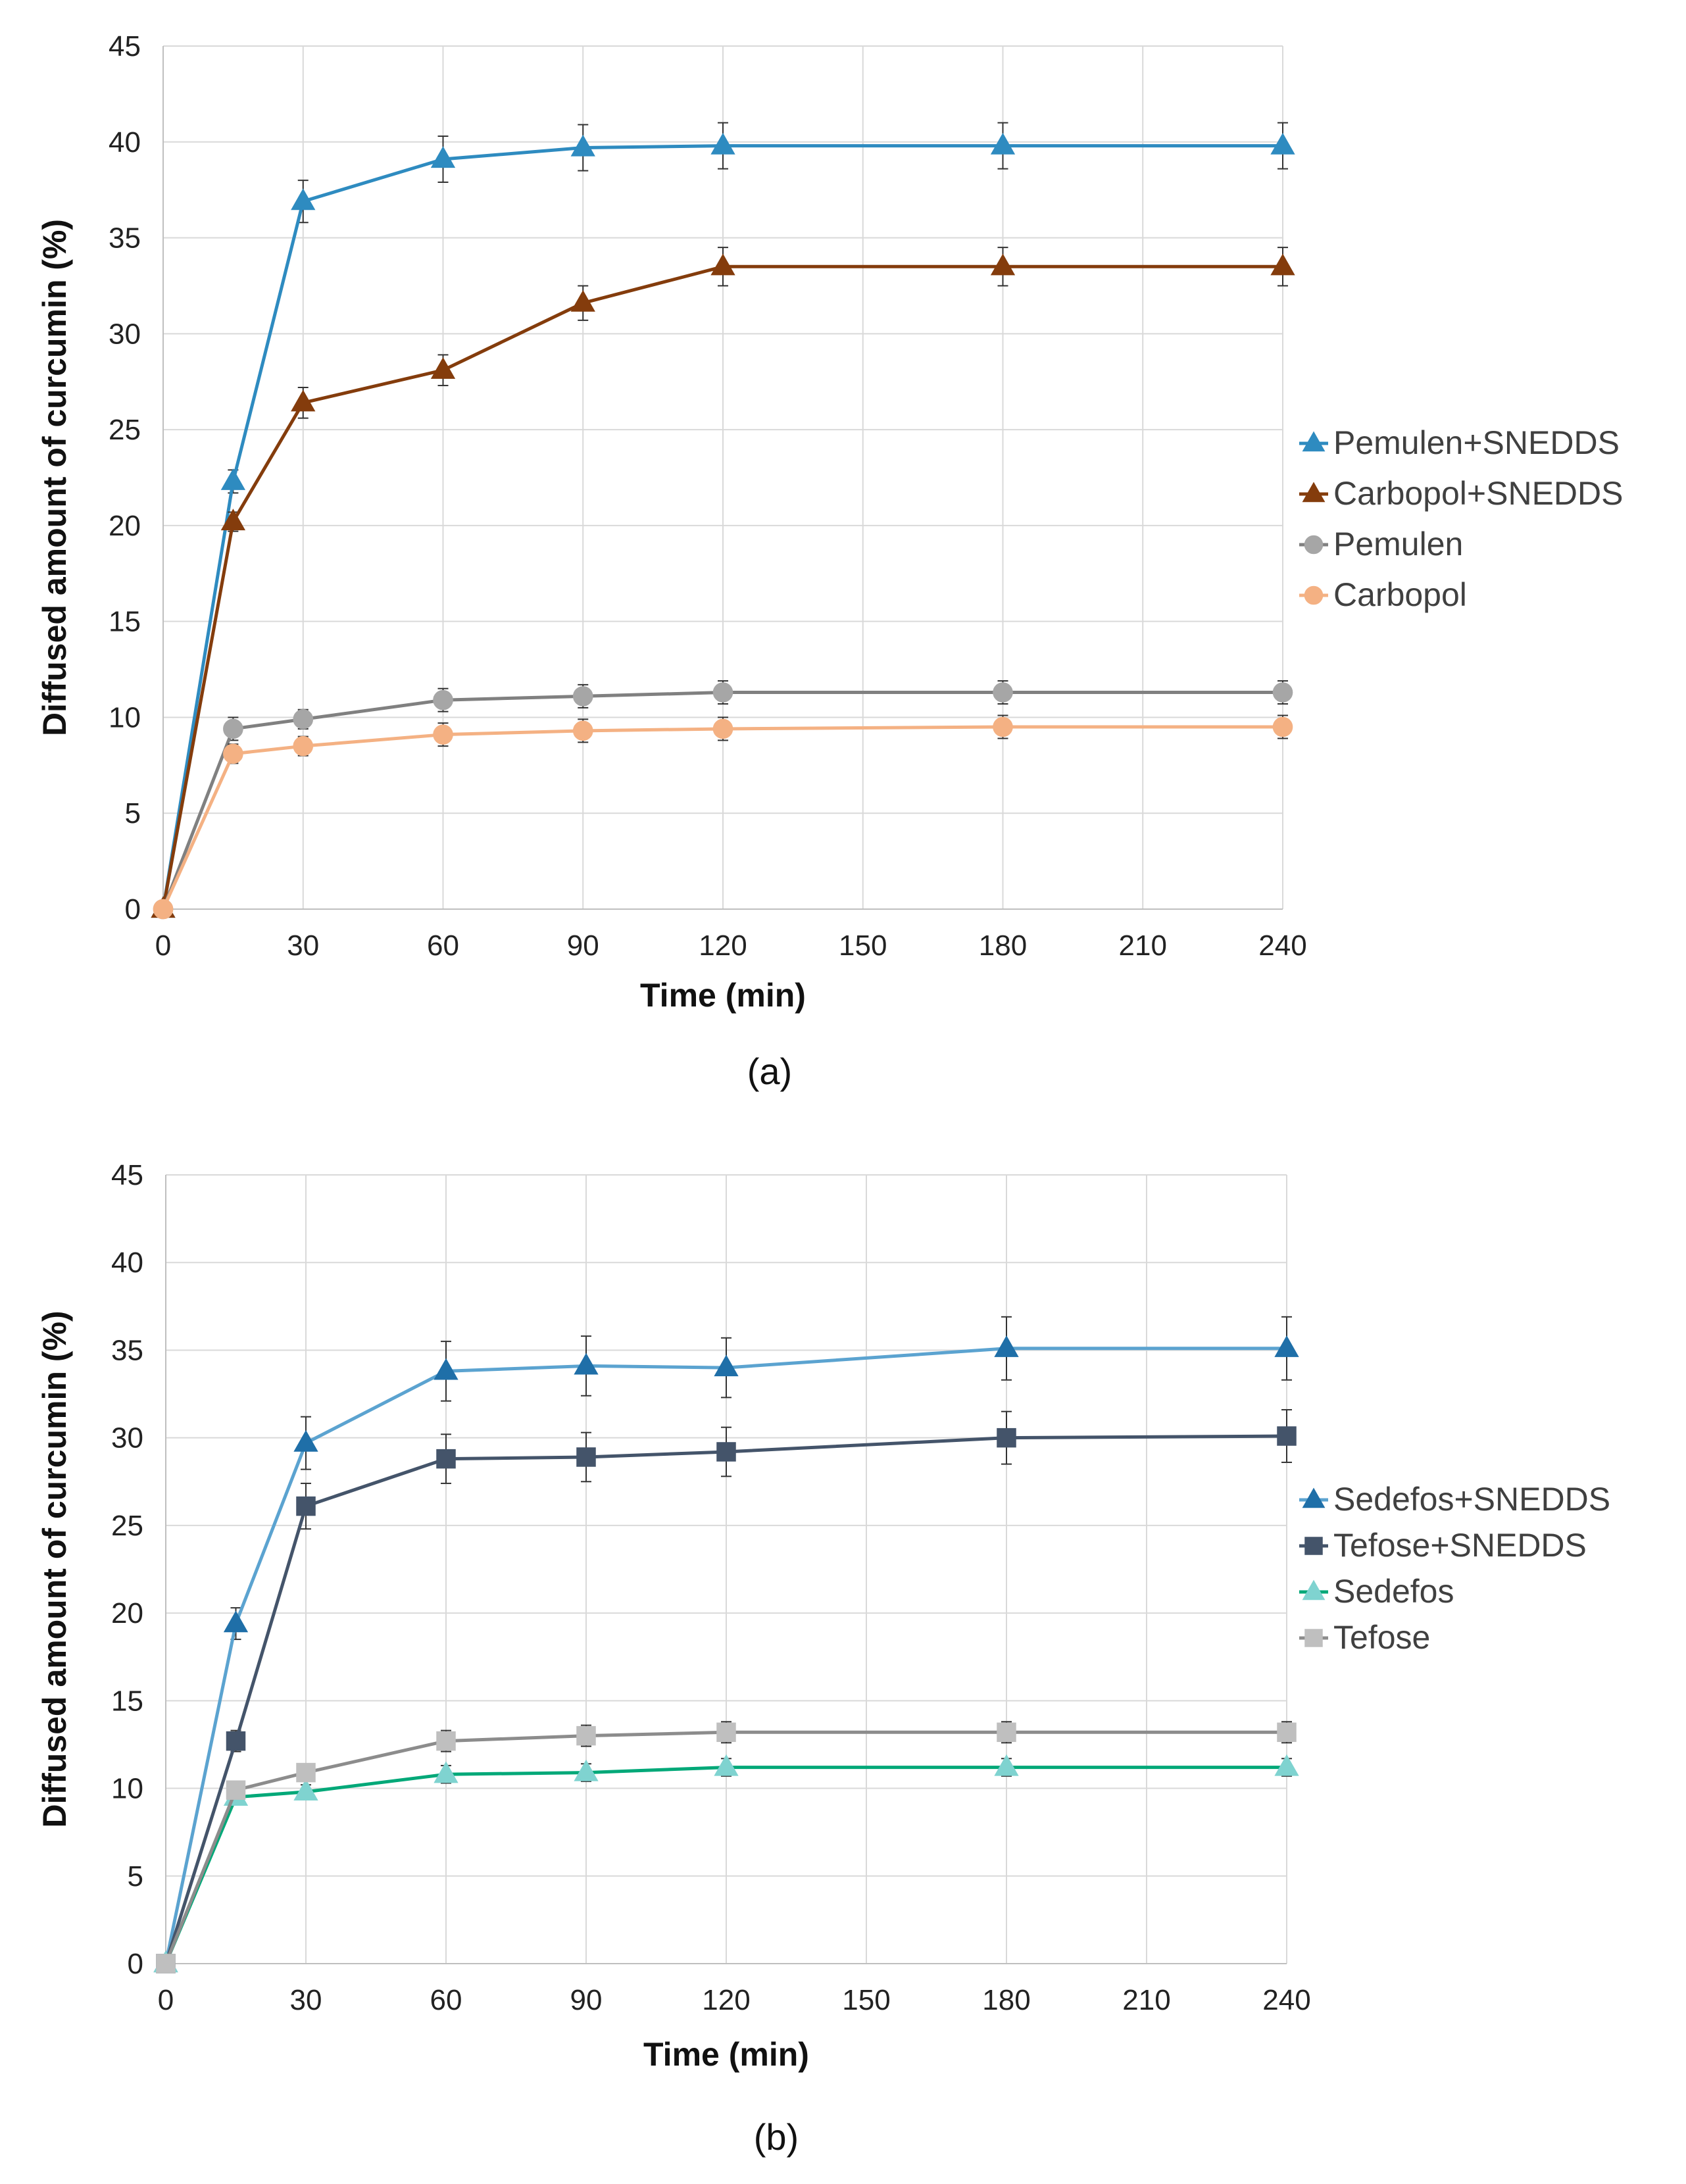 This screenshot has height=2184, width=1686. Describe the element at coordinates (127, 1350) in the screenshot. I see `y-tick-label: 35` at that location.